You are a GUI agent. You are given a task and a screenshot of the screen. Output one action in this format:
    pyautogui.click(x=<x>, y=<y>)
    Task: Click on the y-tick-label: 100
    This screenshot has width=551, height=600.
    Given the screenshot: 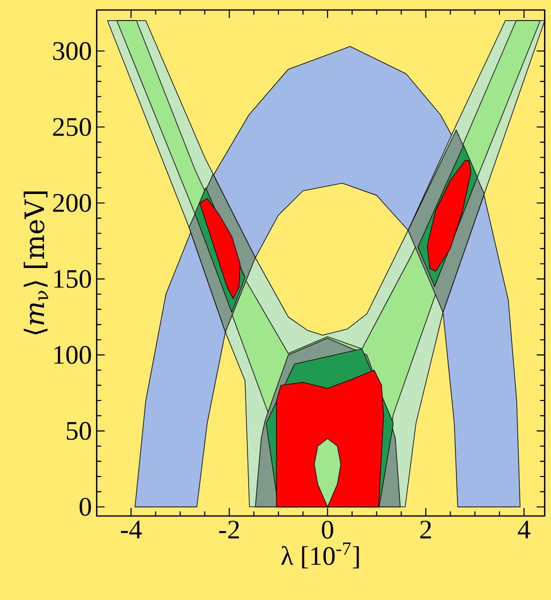 What is the action you would take?
    pyautogui.click(x=72, y=355)
    